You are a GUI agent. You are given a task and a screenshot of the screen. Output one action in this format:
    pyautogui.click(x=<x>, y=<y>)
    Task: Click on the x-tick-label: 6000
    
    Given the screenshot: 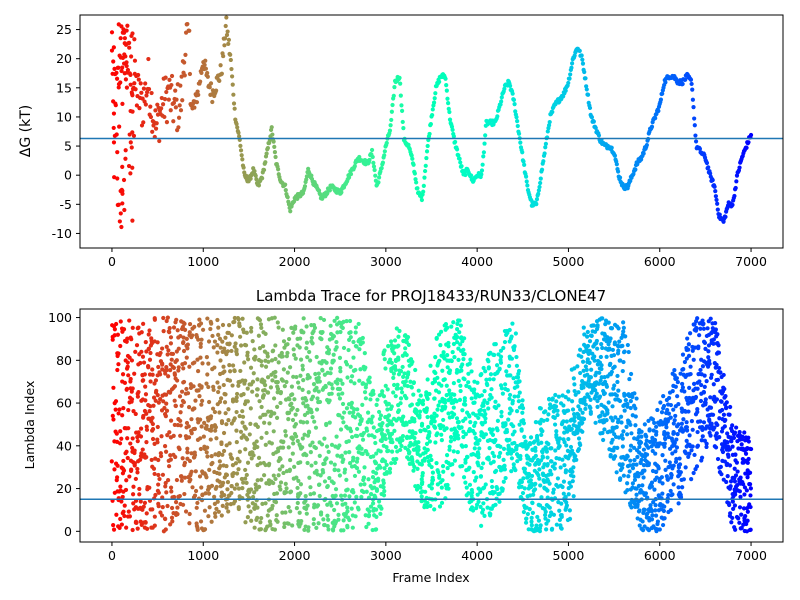 What is the action you would take?
    pyautogui.click(x=660, y=555)
    